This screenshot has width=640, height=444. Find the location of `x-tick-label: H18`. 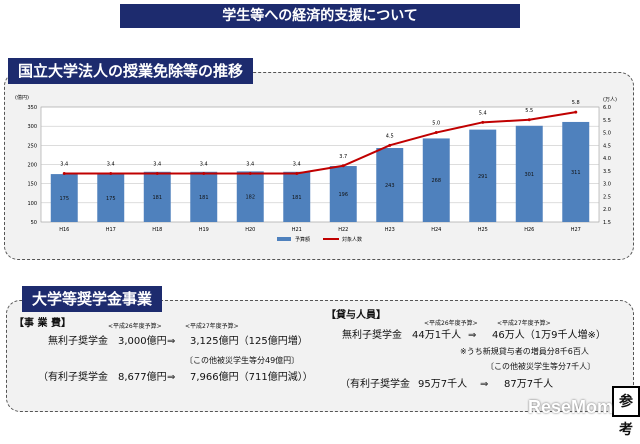

x-tick-label: H18 is located at coordinates (157, 230).